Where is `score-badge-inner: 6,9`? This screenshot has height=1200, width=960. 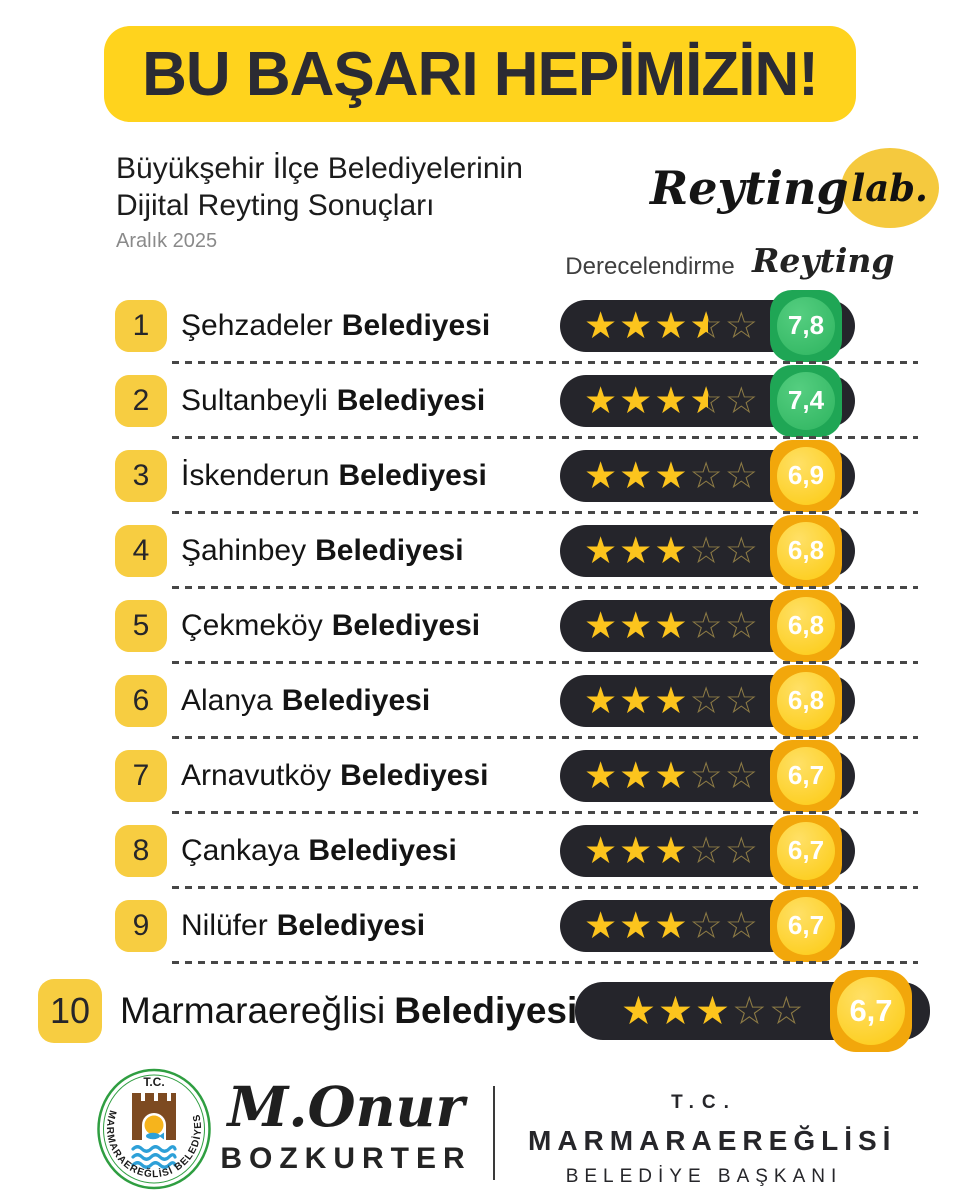
score-badge-inner: 6,9 is located at coordinates (806, 475).